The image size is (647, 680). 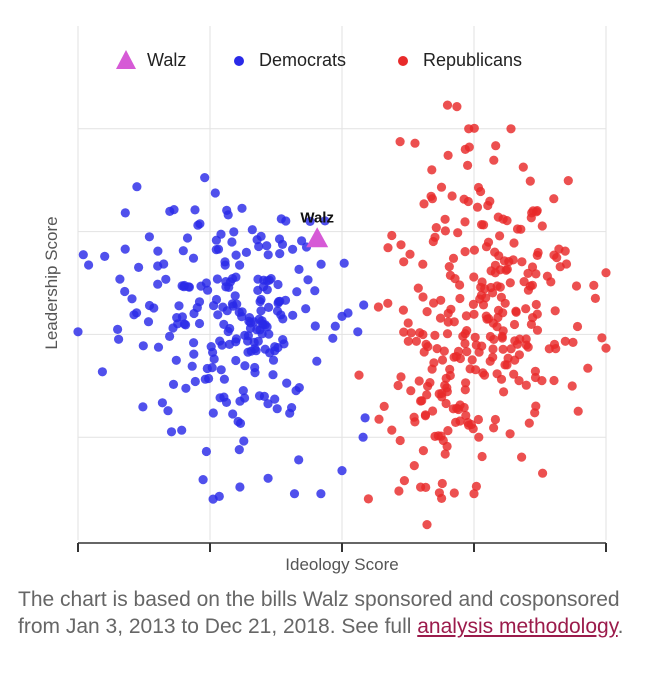 What do you see at coordinates (403, 61) in the screenshot?
I see `legend-republicans-marker` at bounding box center [403, 61].